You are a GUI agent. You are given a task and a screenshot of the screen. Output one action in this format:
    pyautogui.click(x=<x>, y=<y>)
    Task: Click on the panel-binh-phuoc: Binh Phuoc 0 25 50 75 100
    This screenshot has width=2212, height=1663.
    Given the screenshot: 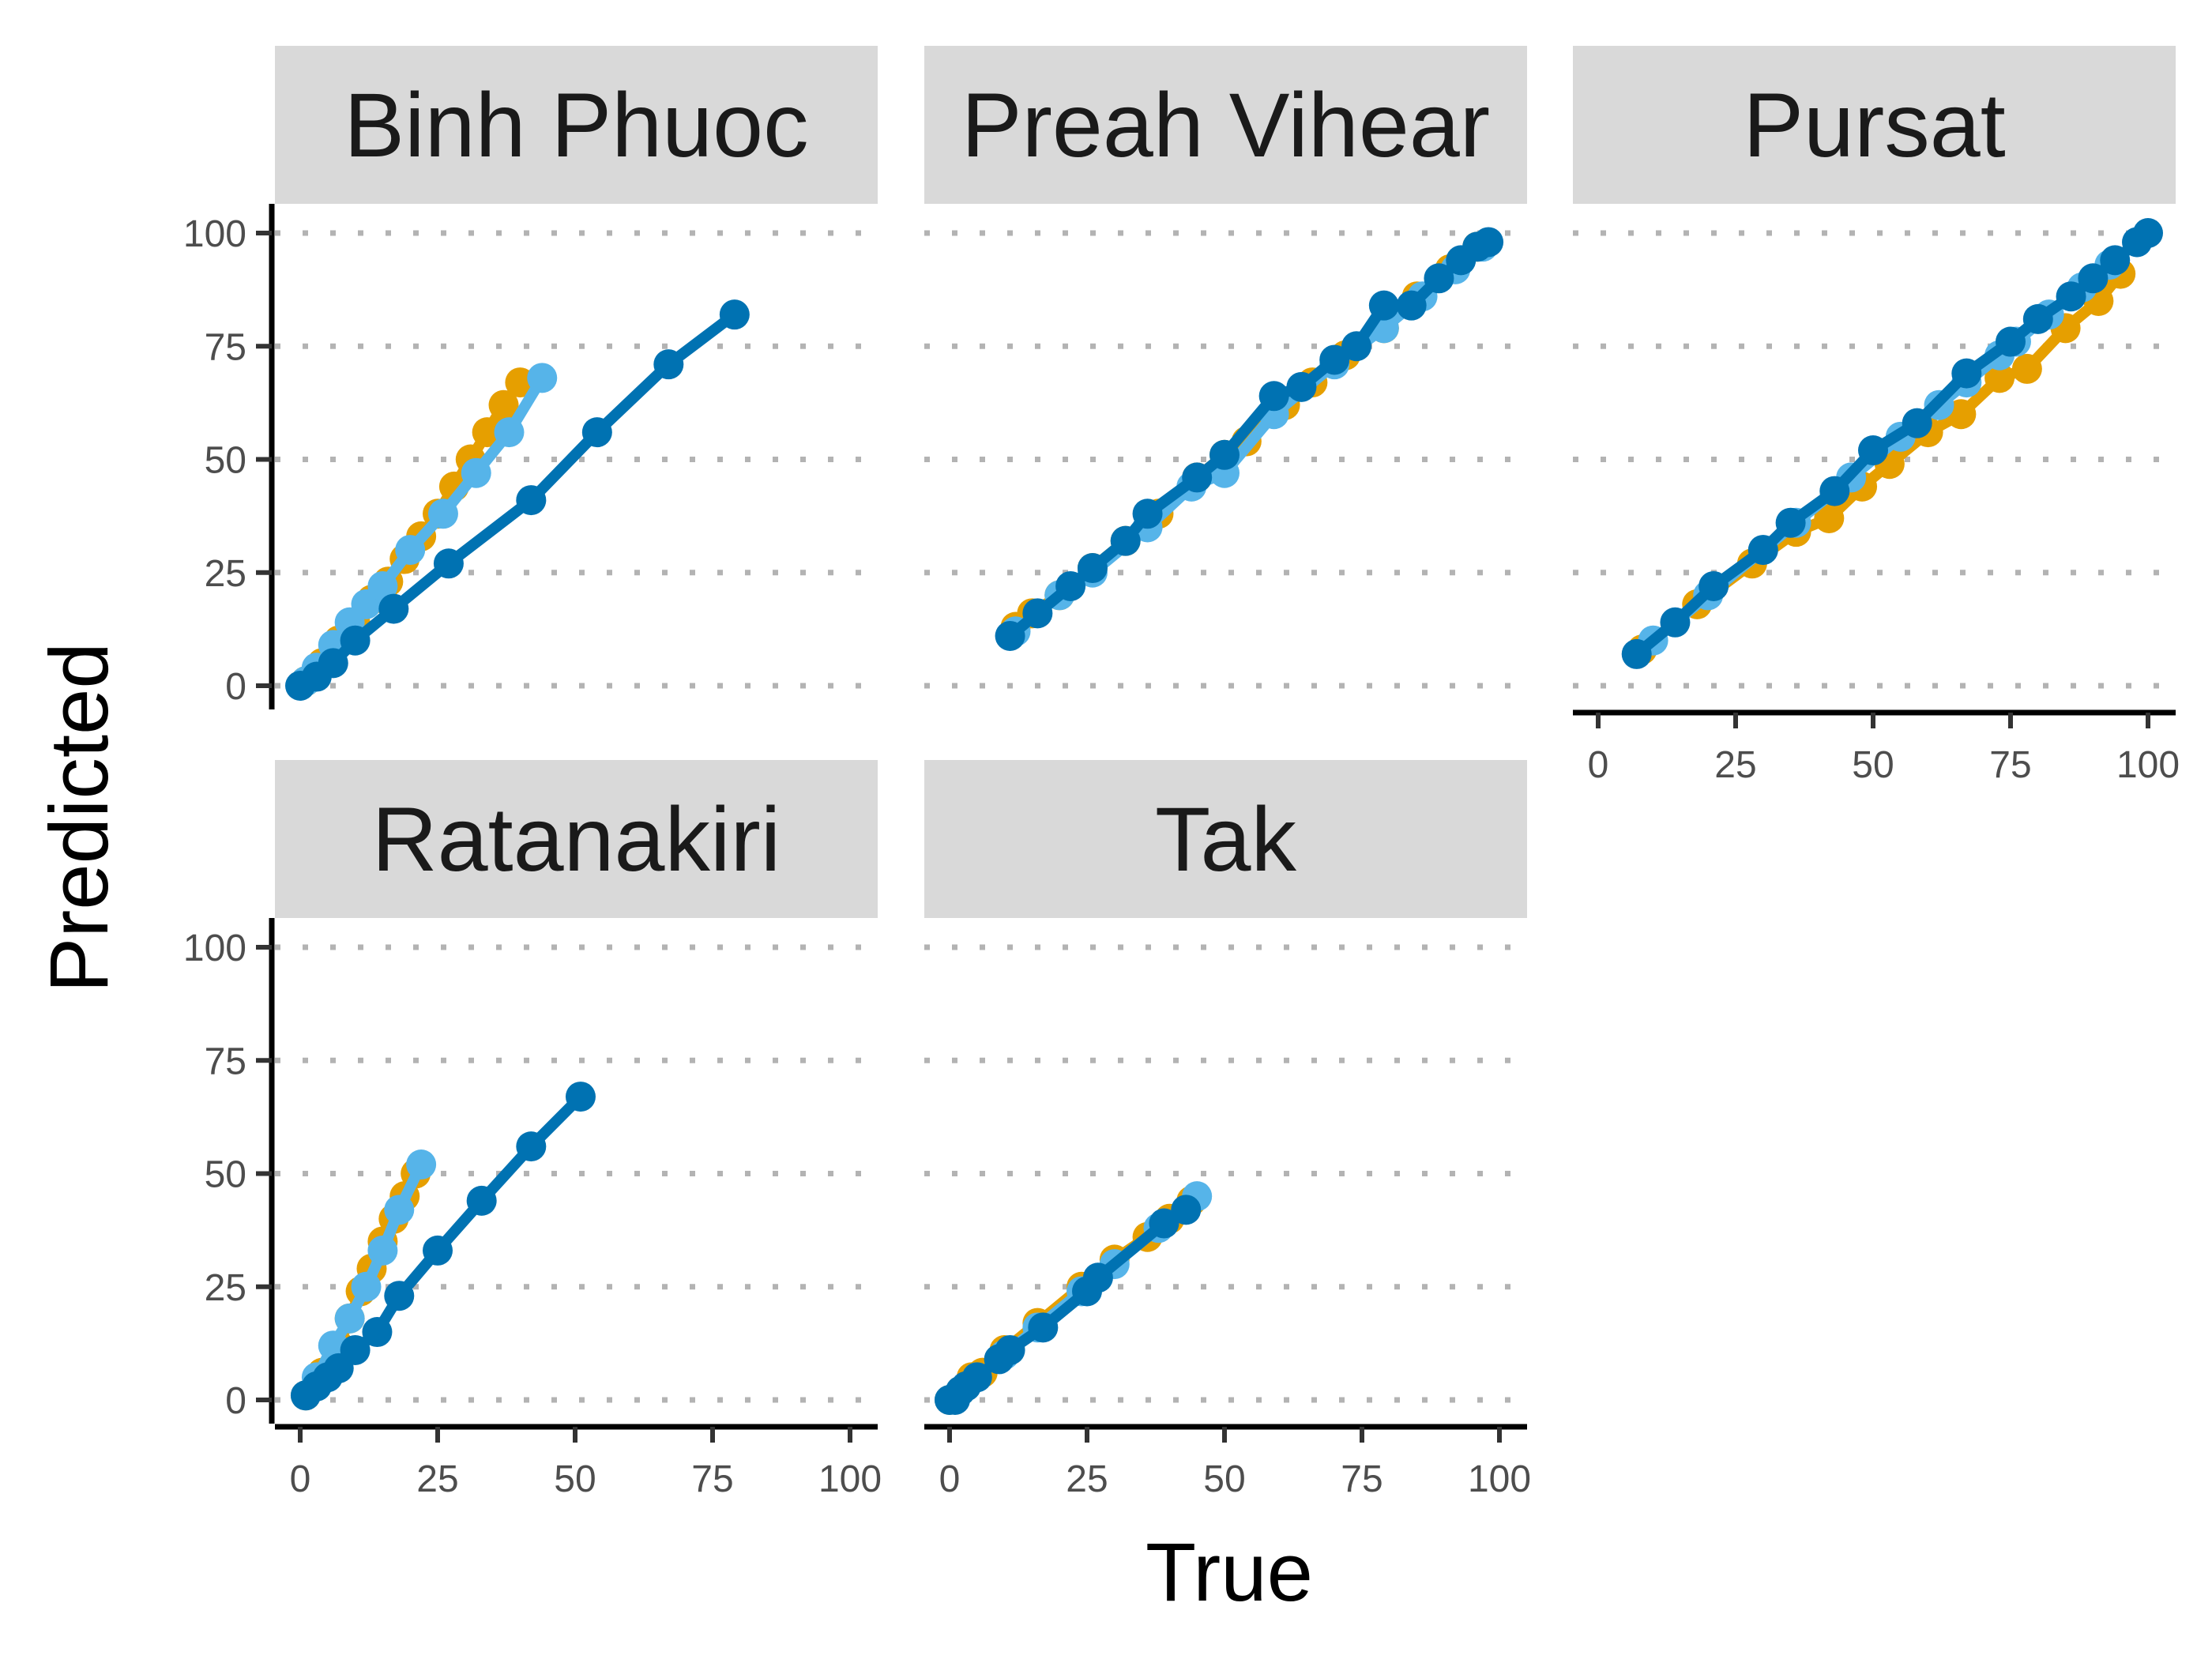 What is the action you would take?
    pyautogui.click(x=531, y=377)
    